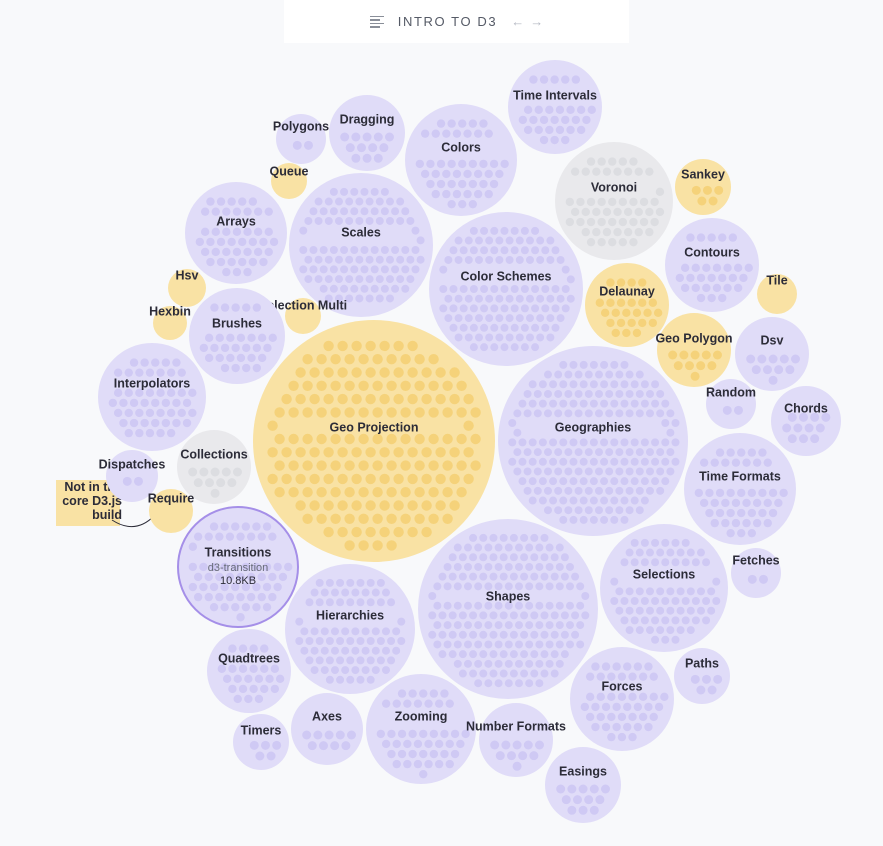 Image resolution: width=883 pixels, height=846 pixels. I want to click on module-bubble-arrays: Arrays, so click(236, 233).